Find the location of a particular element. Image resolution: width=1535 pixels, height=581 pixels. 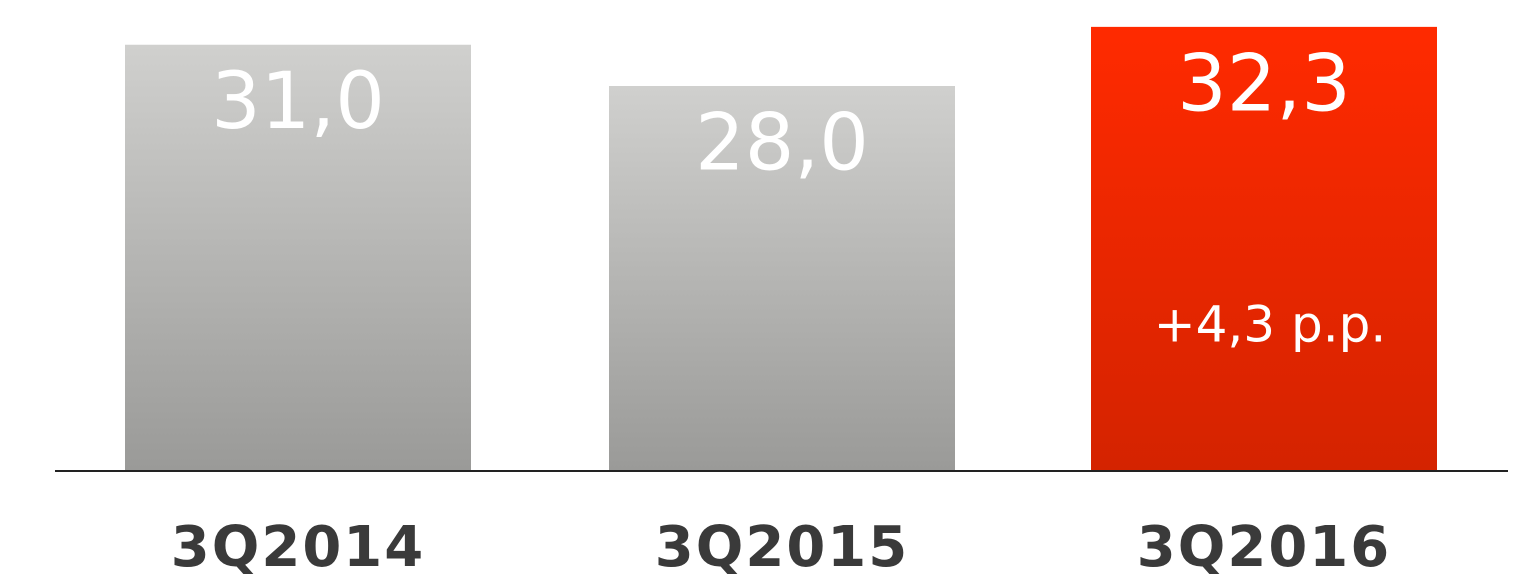

value-label: 28,0 is located at coordinates (782, 143).